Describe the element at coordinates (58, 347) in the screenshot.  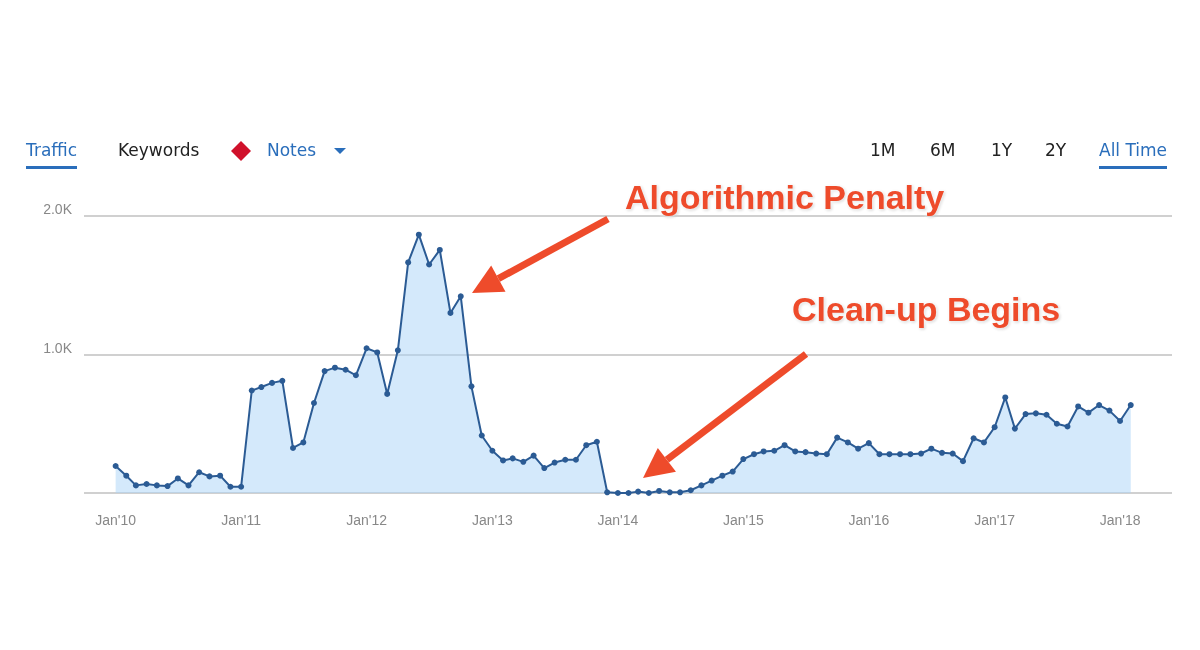
I see `y-tick-label: 1.0K` at that location.